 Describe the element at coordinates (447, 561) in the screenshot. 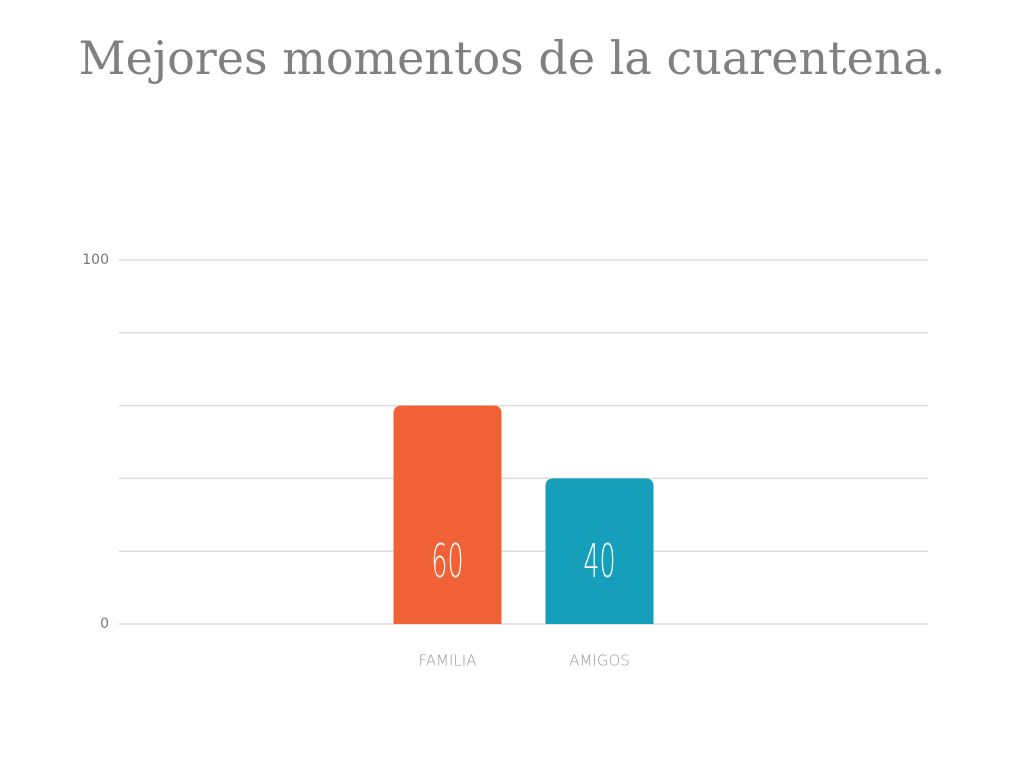

I see `data-label: 60` at that location.